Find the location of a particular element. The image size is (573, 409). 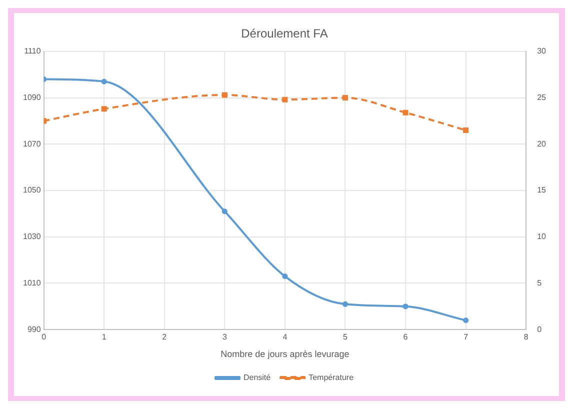

chart-title: Déroulement FA is located at coordinates (284, 33).